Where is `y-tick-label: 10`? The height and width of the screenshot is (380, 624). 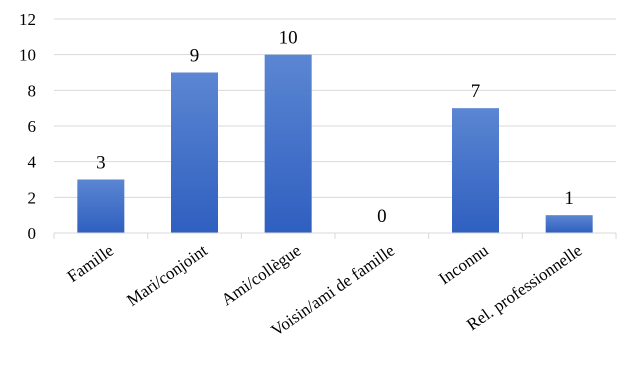
y-tick-label: 10 is located at coordinates (27, 55).